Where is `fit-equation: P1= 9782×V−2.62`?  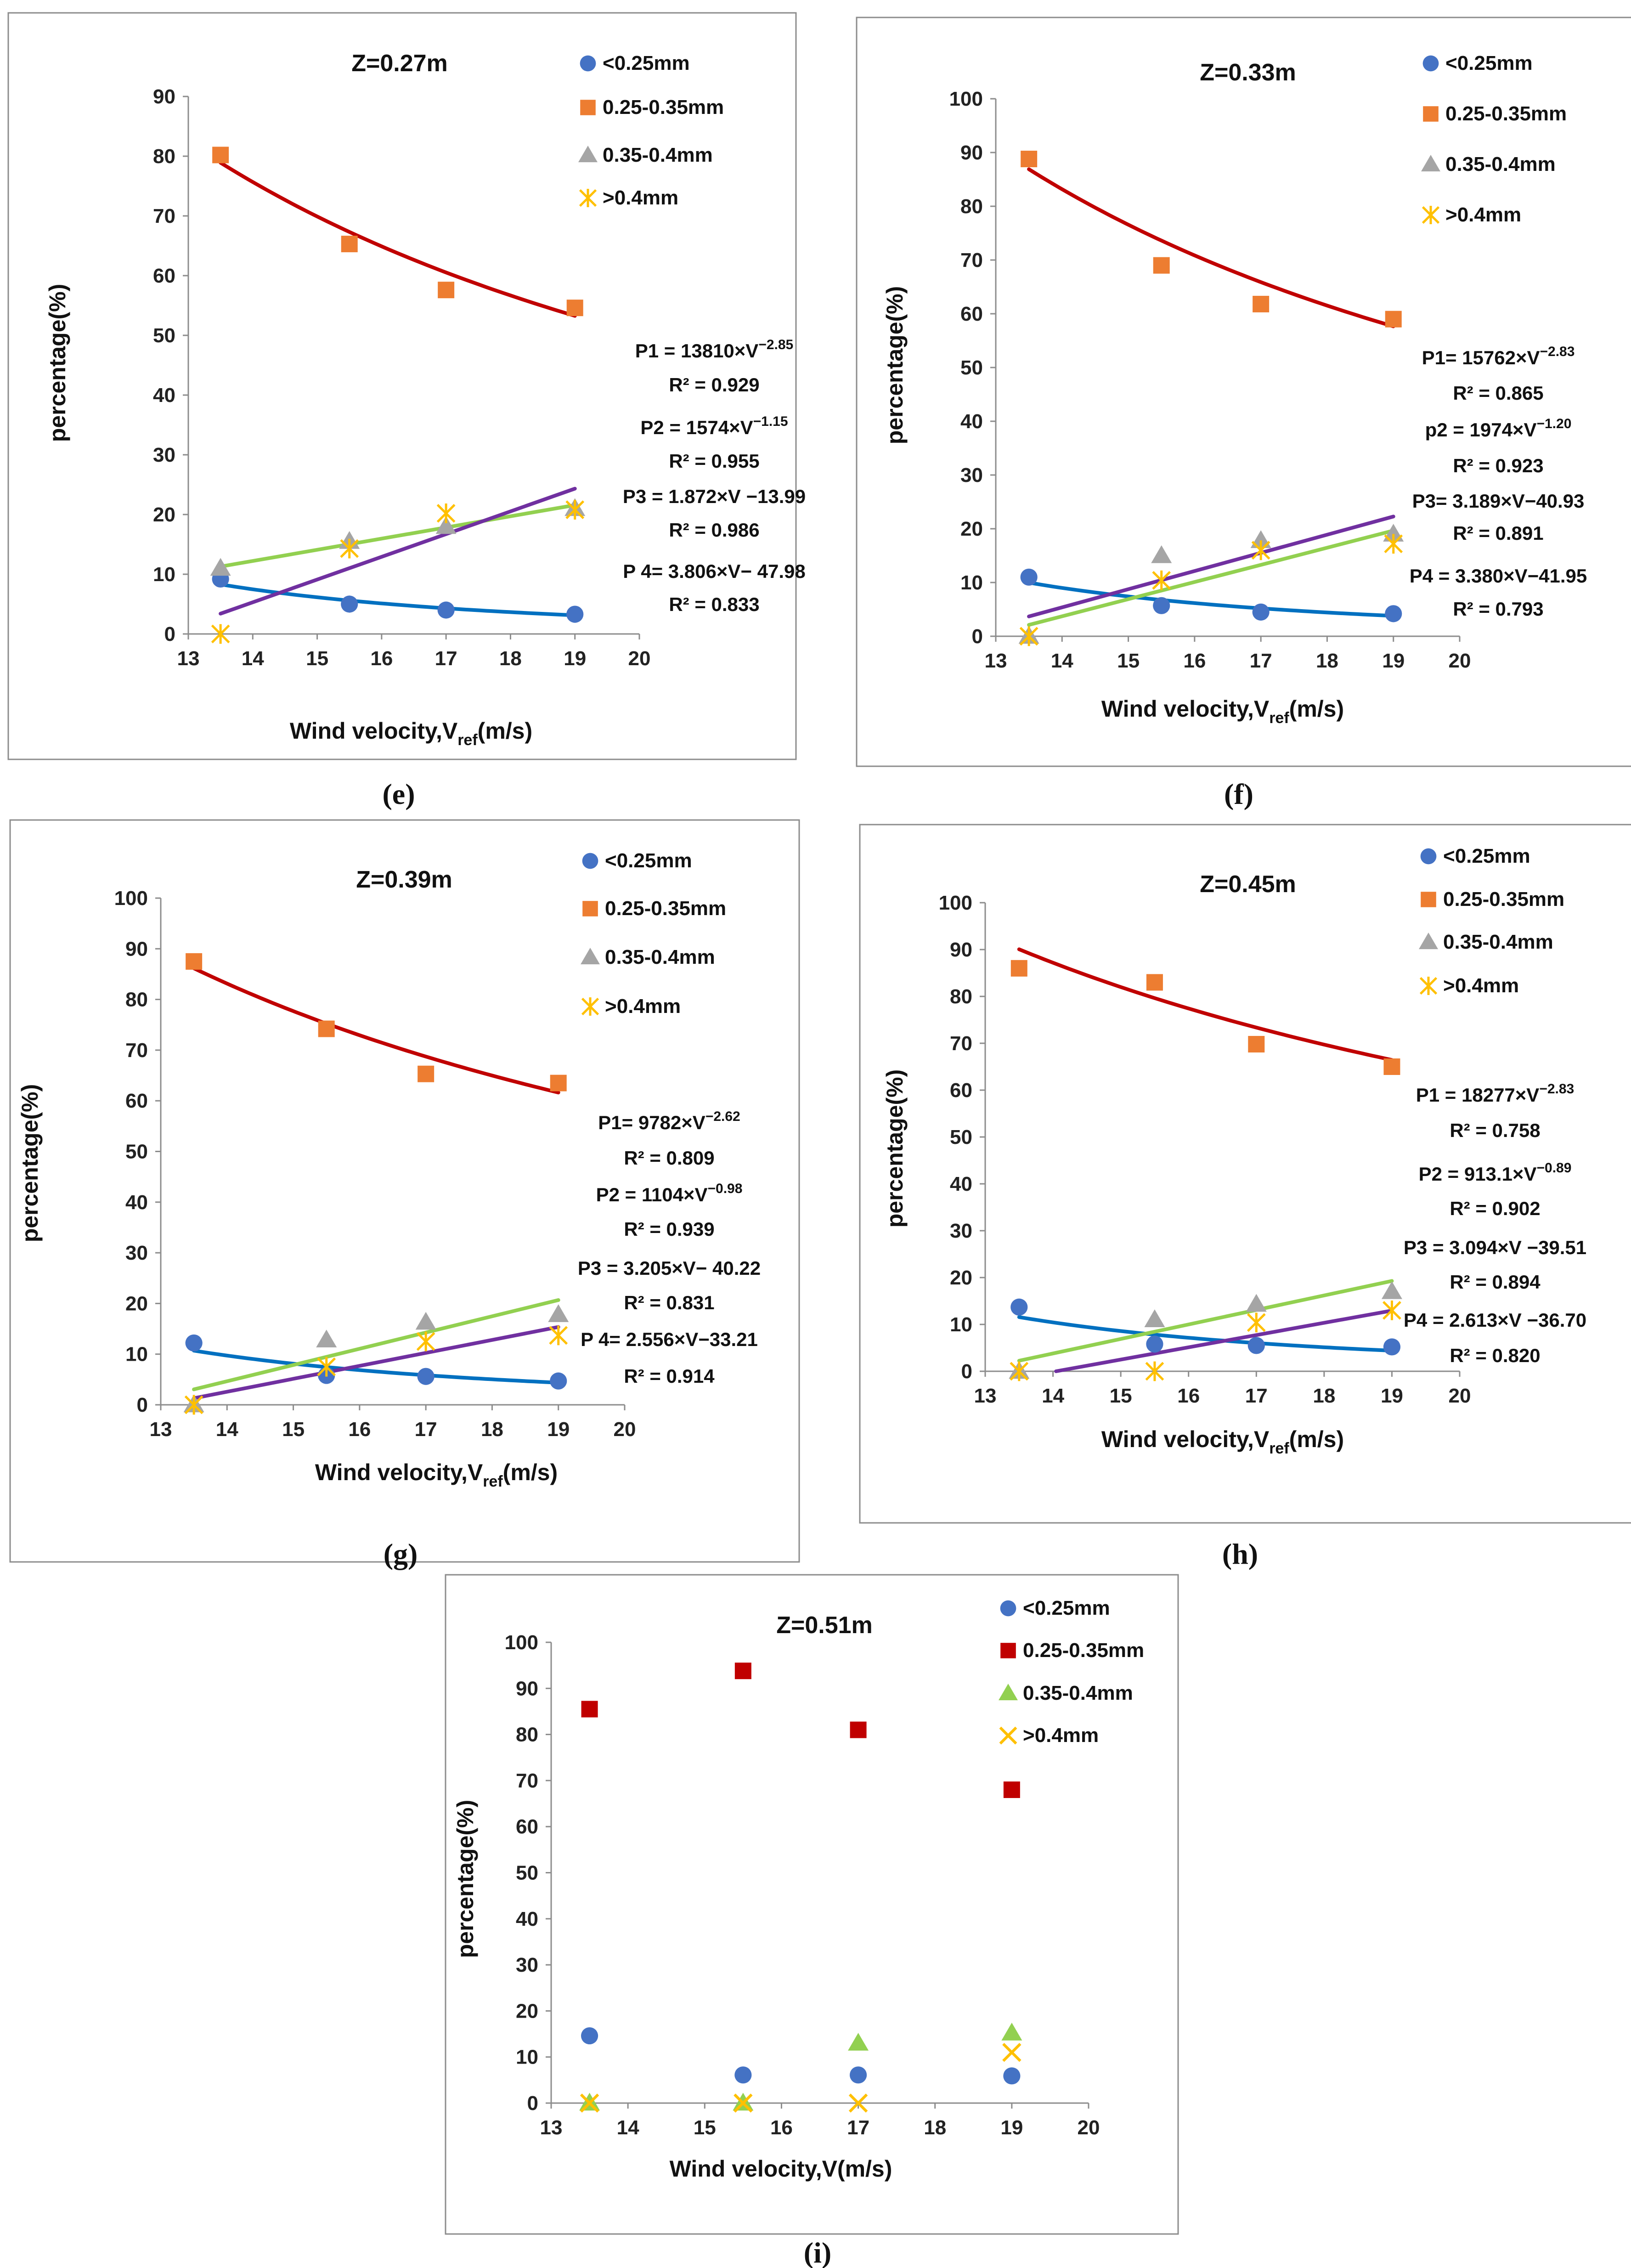 fit-equation: P1= 9782×V−2.62 is located at coordinates (669, 1121).